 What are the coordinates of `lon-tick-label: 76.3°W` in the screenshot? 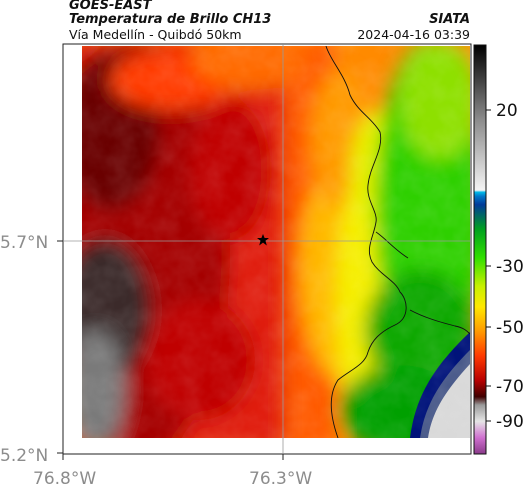 It's located at (280, 479).